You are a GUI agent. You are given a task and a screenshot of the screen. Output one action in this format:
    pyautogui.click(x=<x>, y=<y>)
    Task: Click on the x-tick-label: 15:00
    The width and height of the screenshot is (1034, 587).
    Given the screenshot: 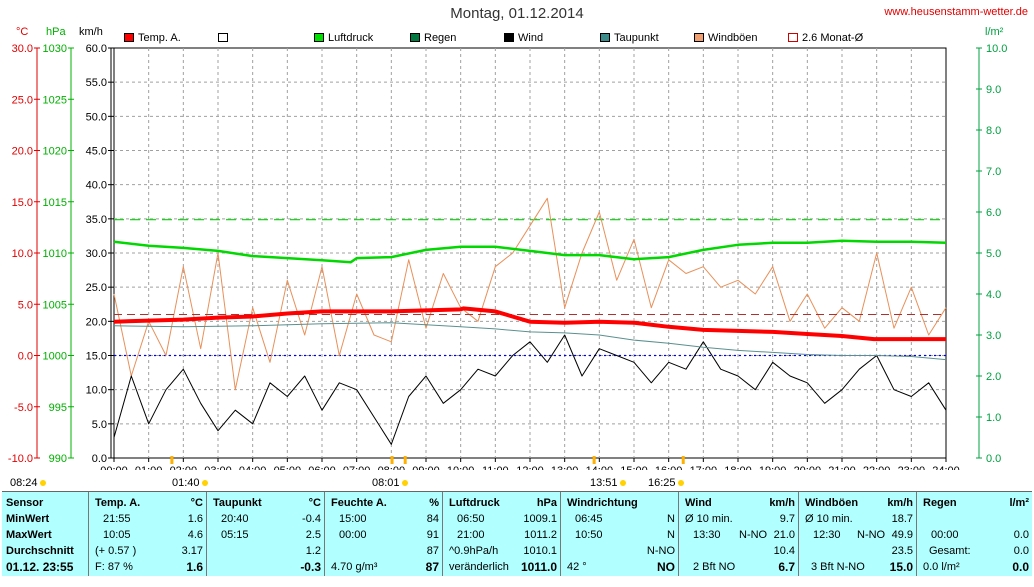 What is the action you would take?
    pyautogui.click(x=634, y=467)
    